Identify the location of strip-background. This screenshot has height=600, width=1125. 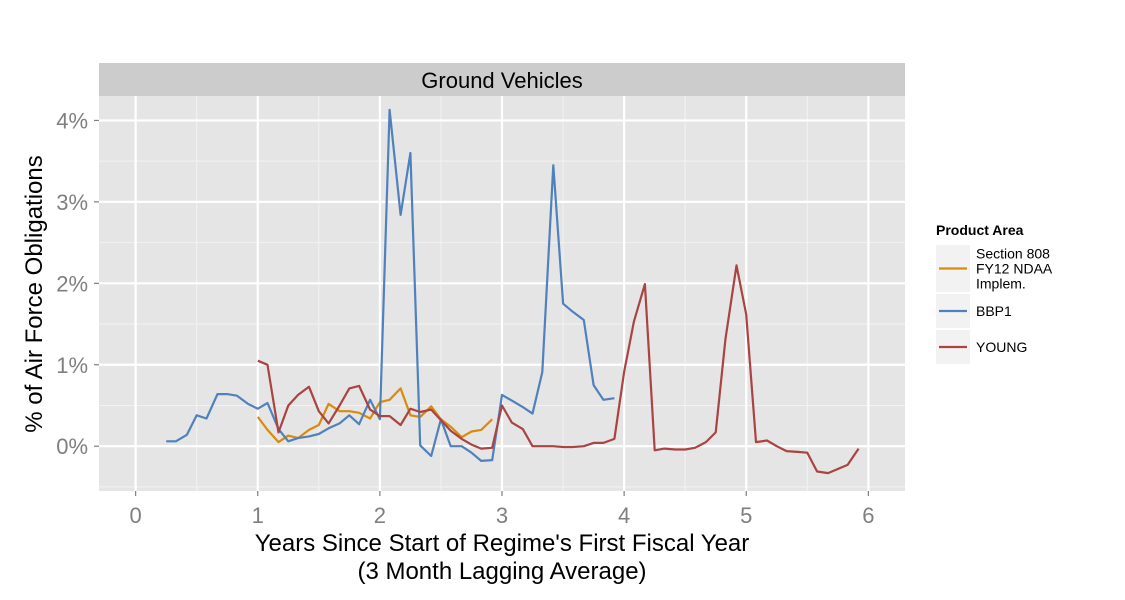
(502, 79).